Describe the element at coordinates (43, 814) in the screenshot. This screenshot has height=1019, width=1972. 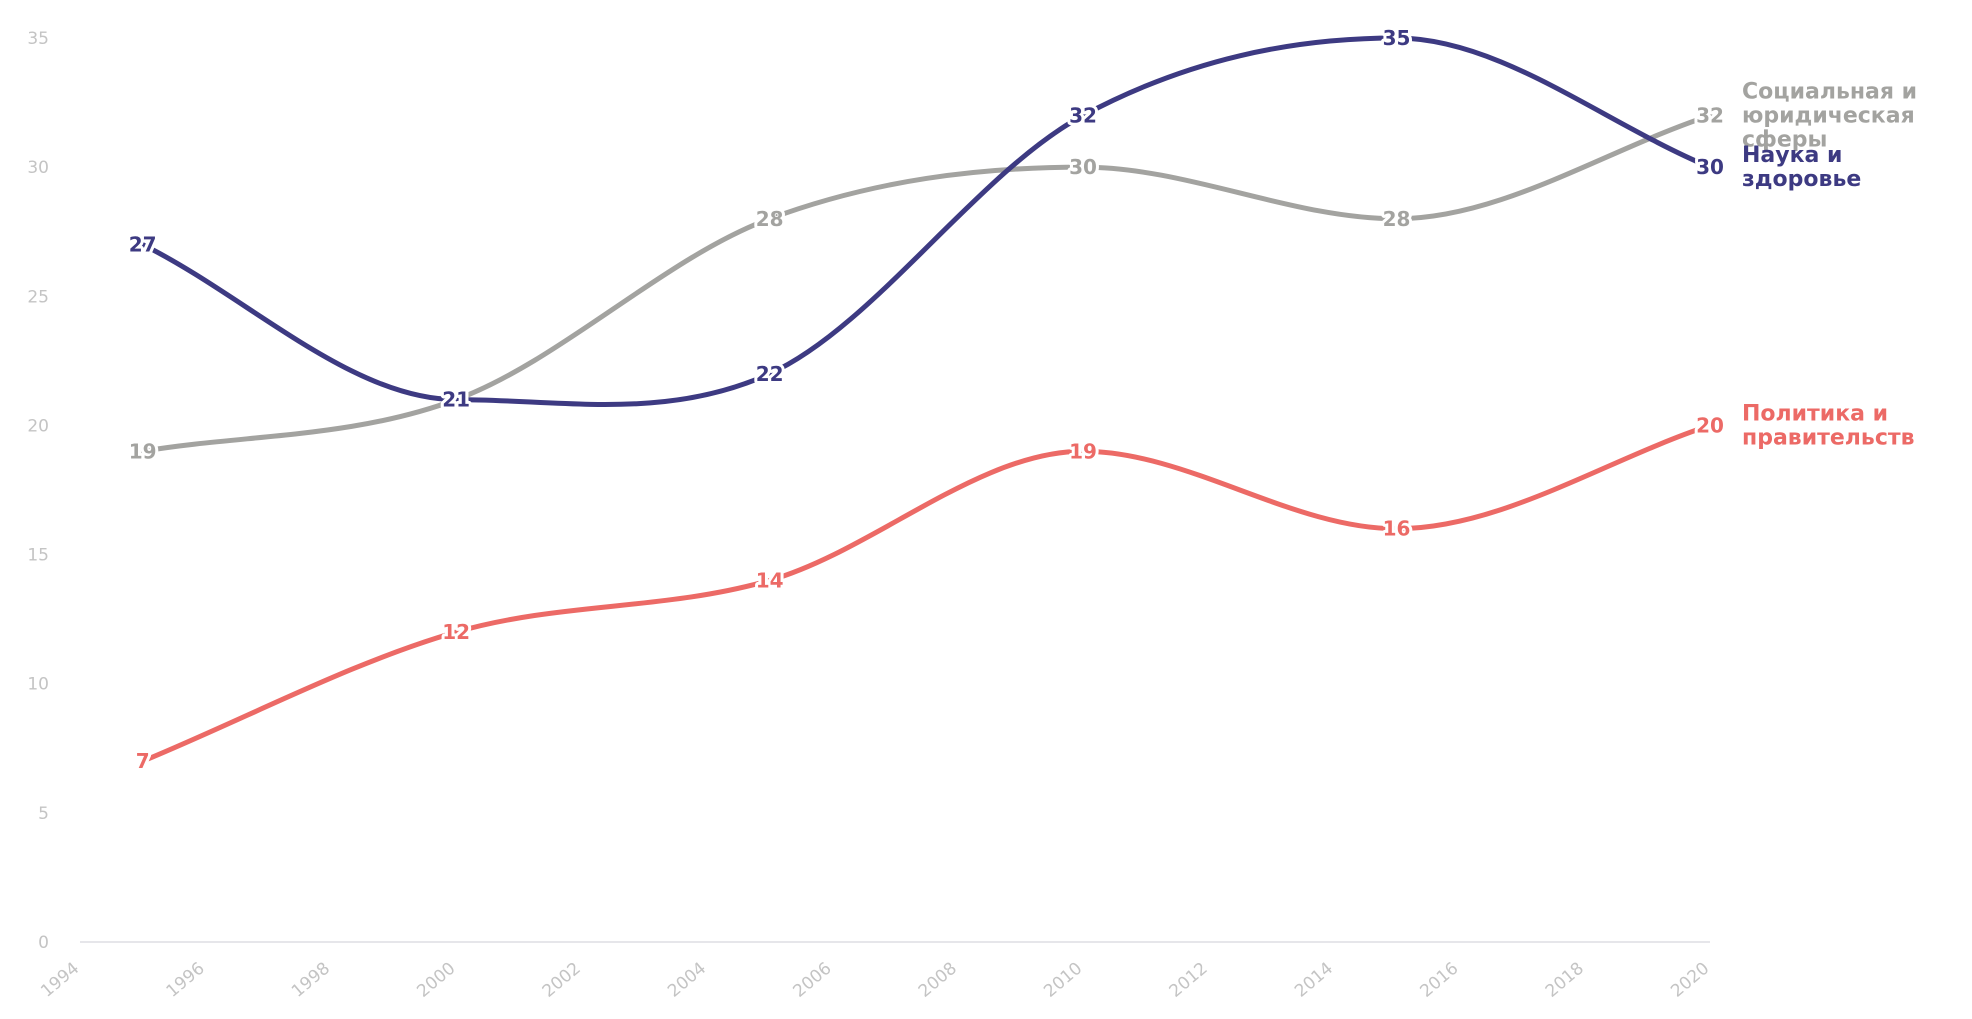
I see `y-tick-label: 5` at that location.